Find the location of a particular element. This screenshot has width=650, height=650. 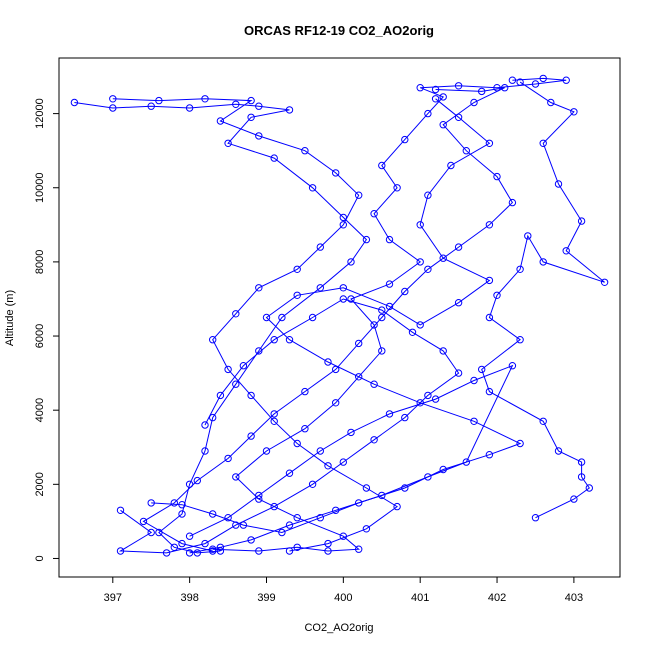

x-tick-label: 401 is located at coordinates (420, 598).